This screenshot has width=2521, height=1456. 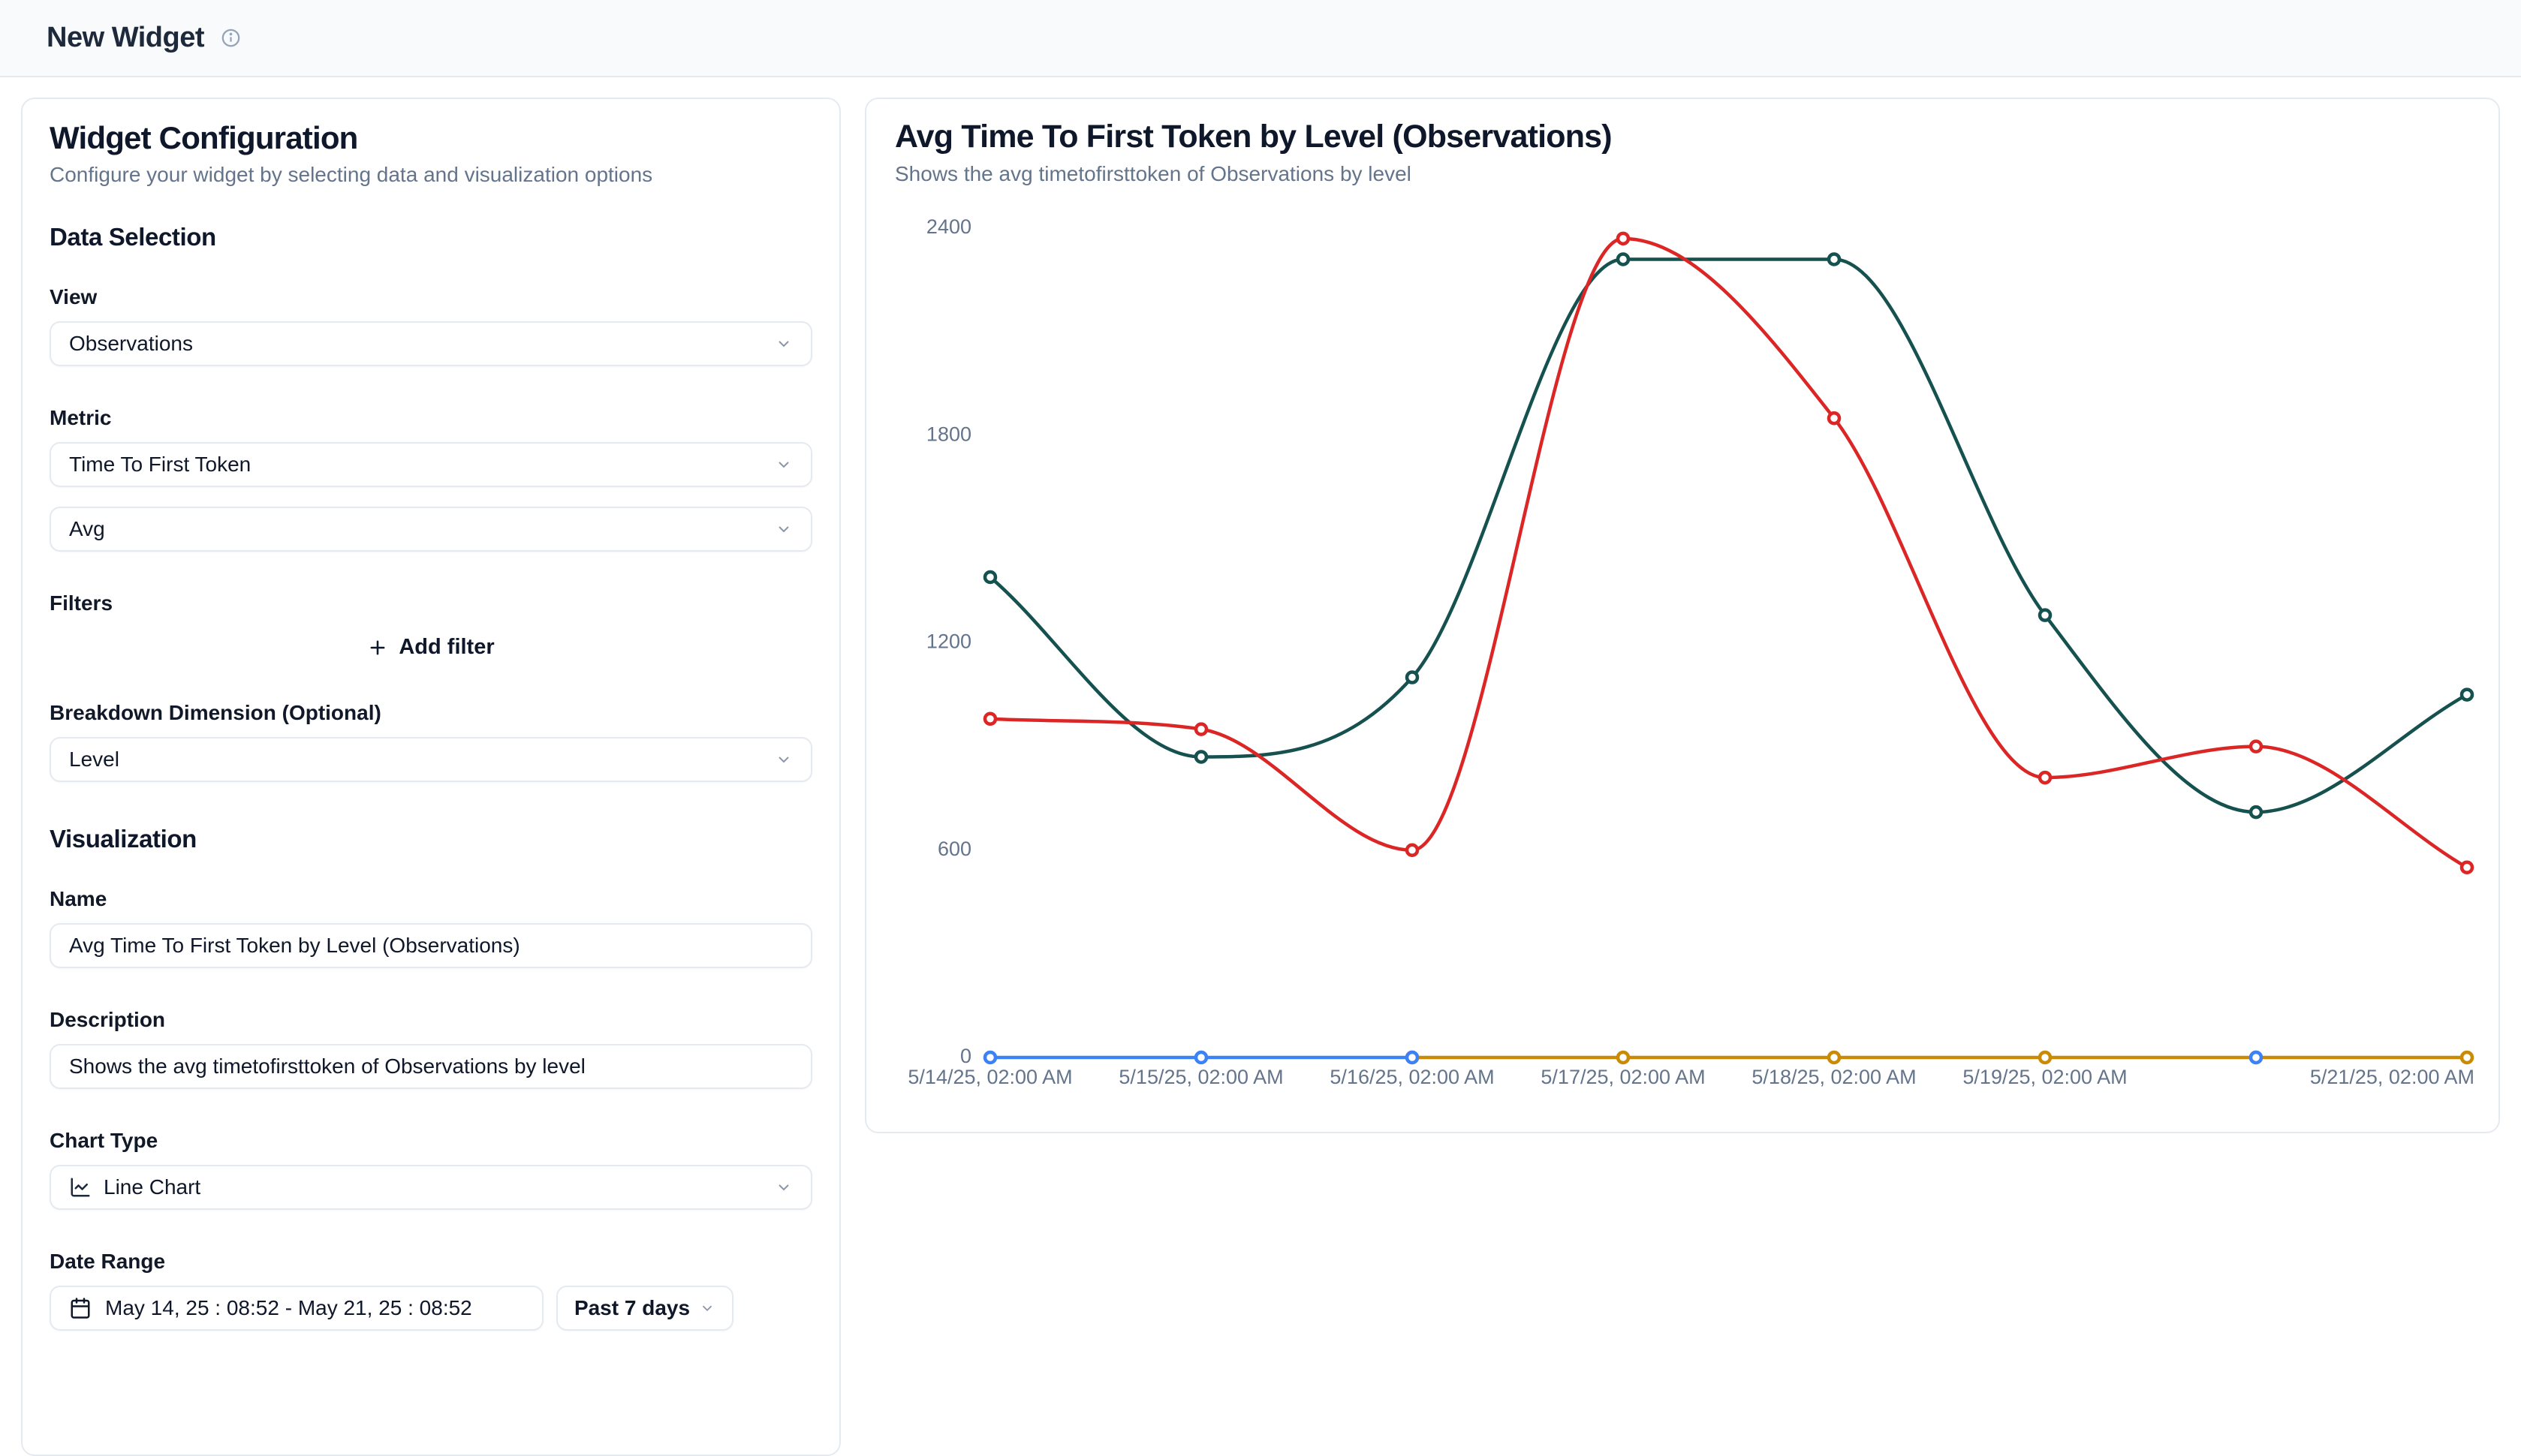 What do you see at coordinates (81, 1308) in the screenshot?
I see `calendar-icon` at bounding box center [81, 1308].